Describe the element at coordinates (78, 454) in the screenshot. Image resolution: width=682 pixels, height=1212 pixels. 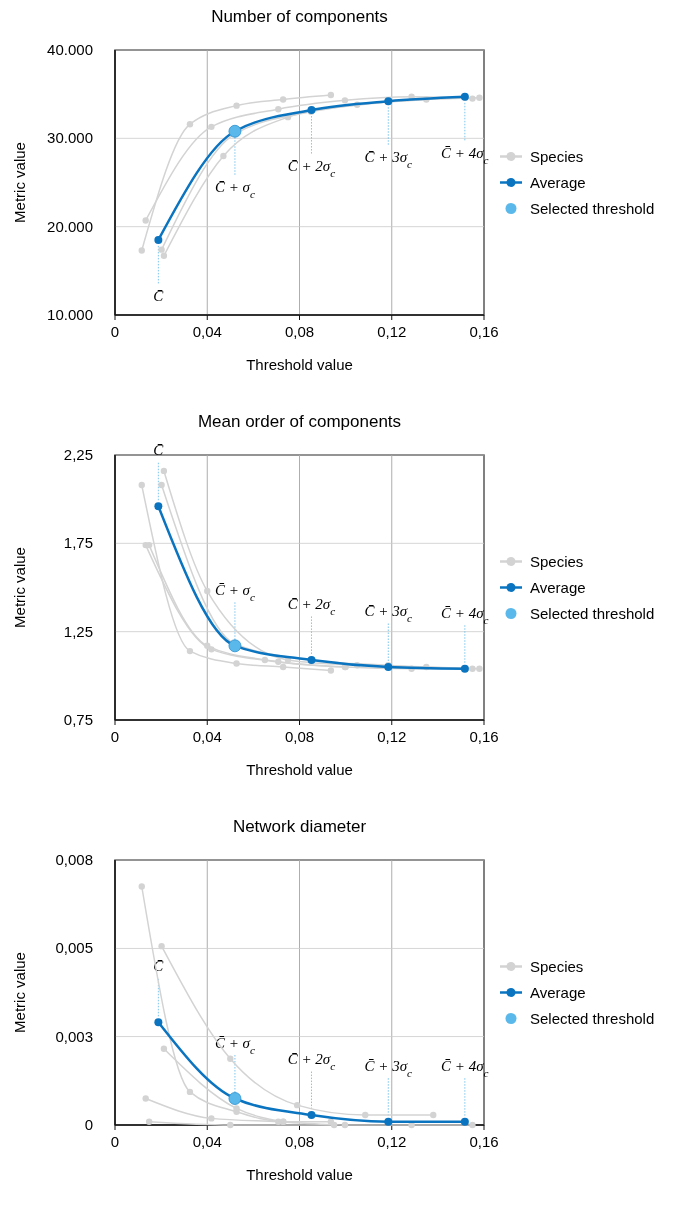
I see `y-tick-label: 2,25` at that location.